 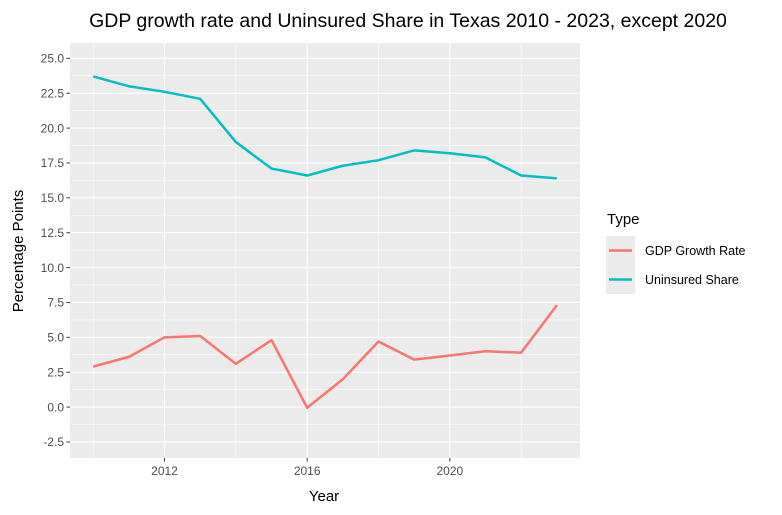 I want to click on legend-label: GDP Growth Rate, so click(x=695, y=251).